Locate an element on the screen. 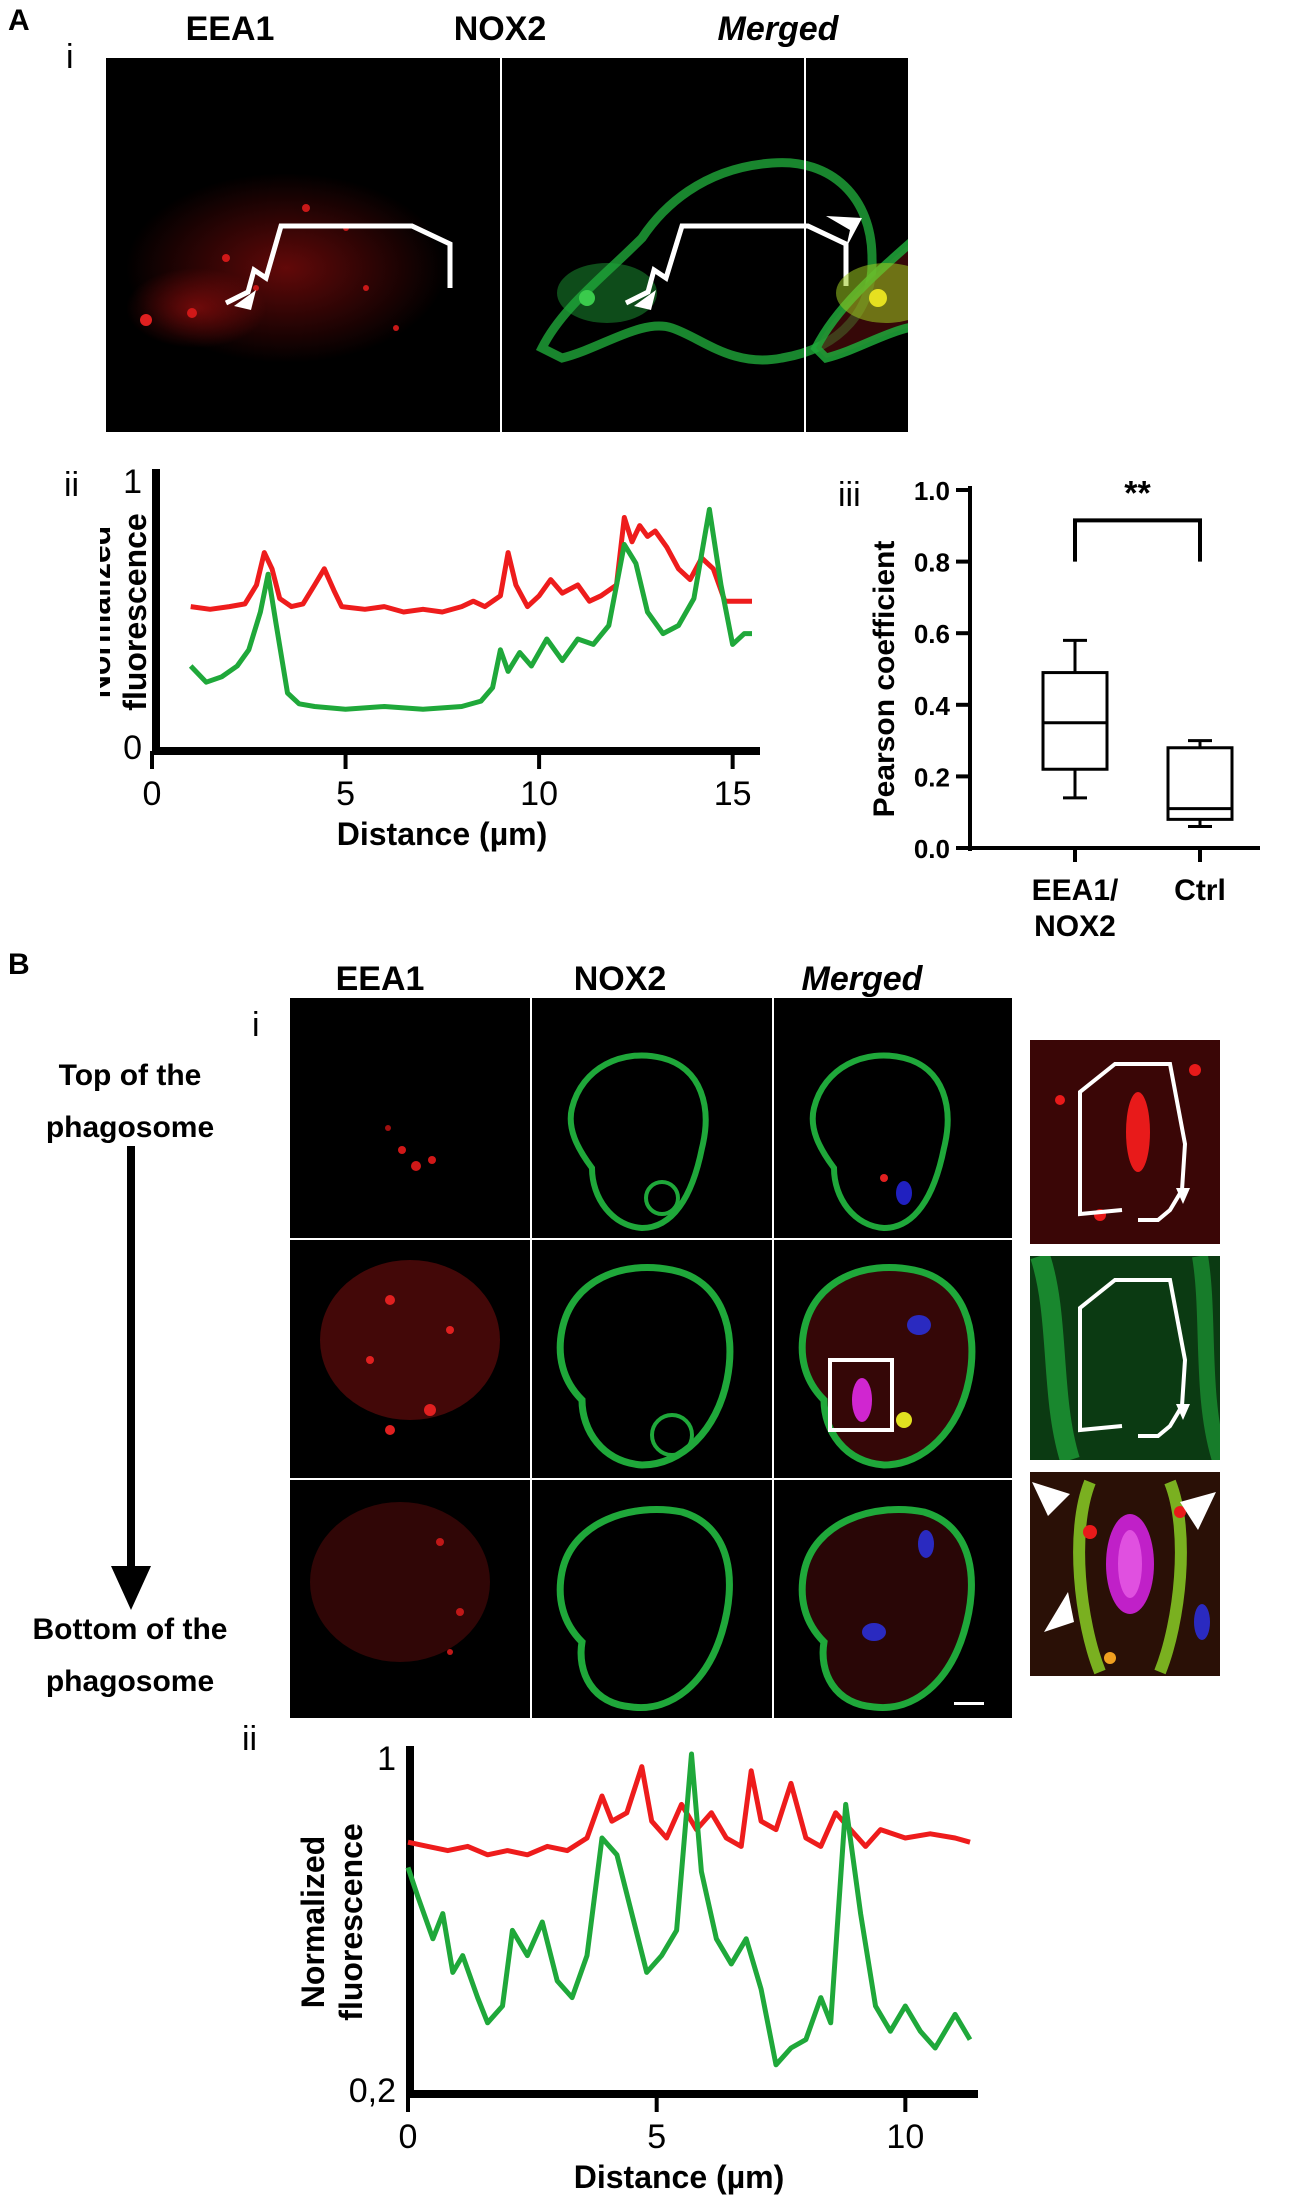 The image size is (1299, 2212). a-iii-ytick-label: 0.0 is located at coordinates (932, 849).